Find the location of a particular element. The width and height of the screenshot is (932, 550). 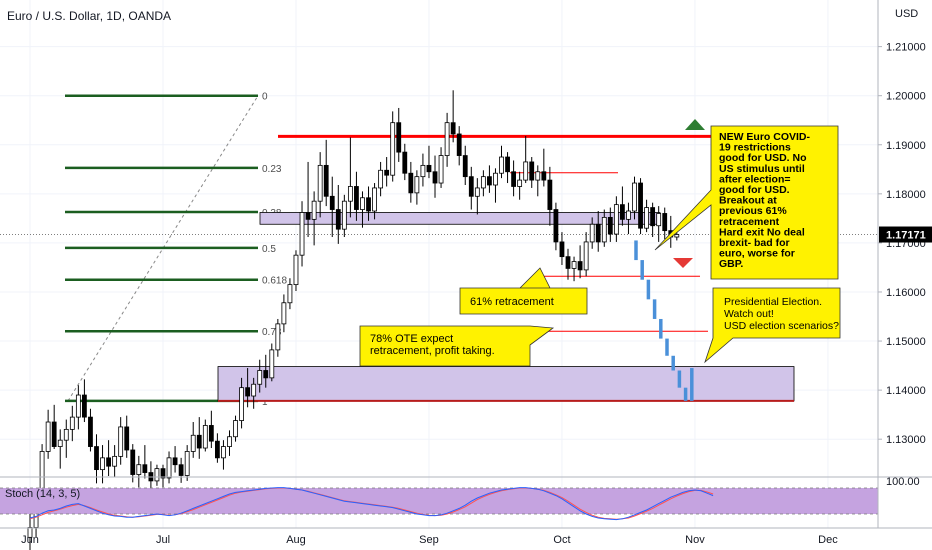

fib-label: 0 is located at coordinates (265, 97).